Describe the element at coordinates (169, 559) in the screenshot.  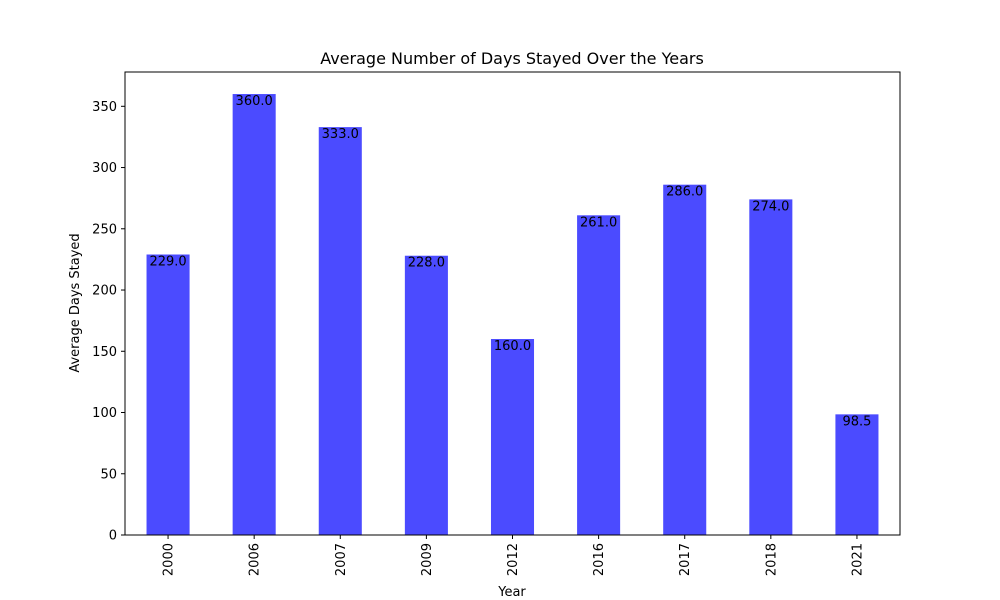
I see `x-tick-label-2000: 2000` at that location.